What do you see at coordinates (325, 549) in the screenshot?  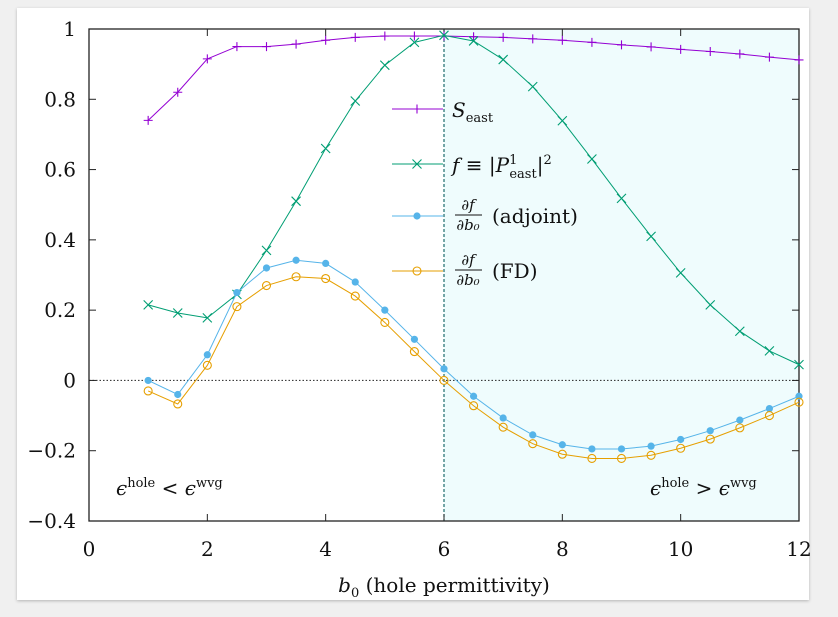 I see `x-tick-label: 4` at bounding box center [325, 549].